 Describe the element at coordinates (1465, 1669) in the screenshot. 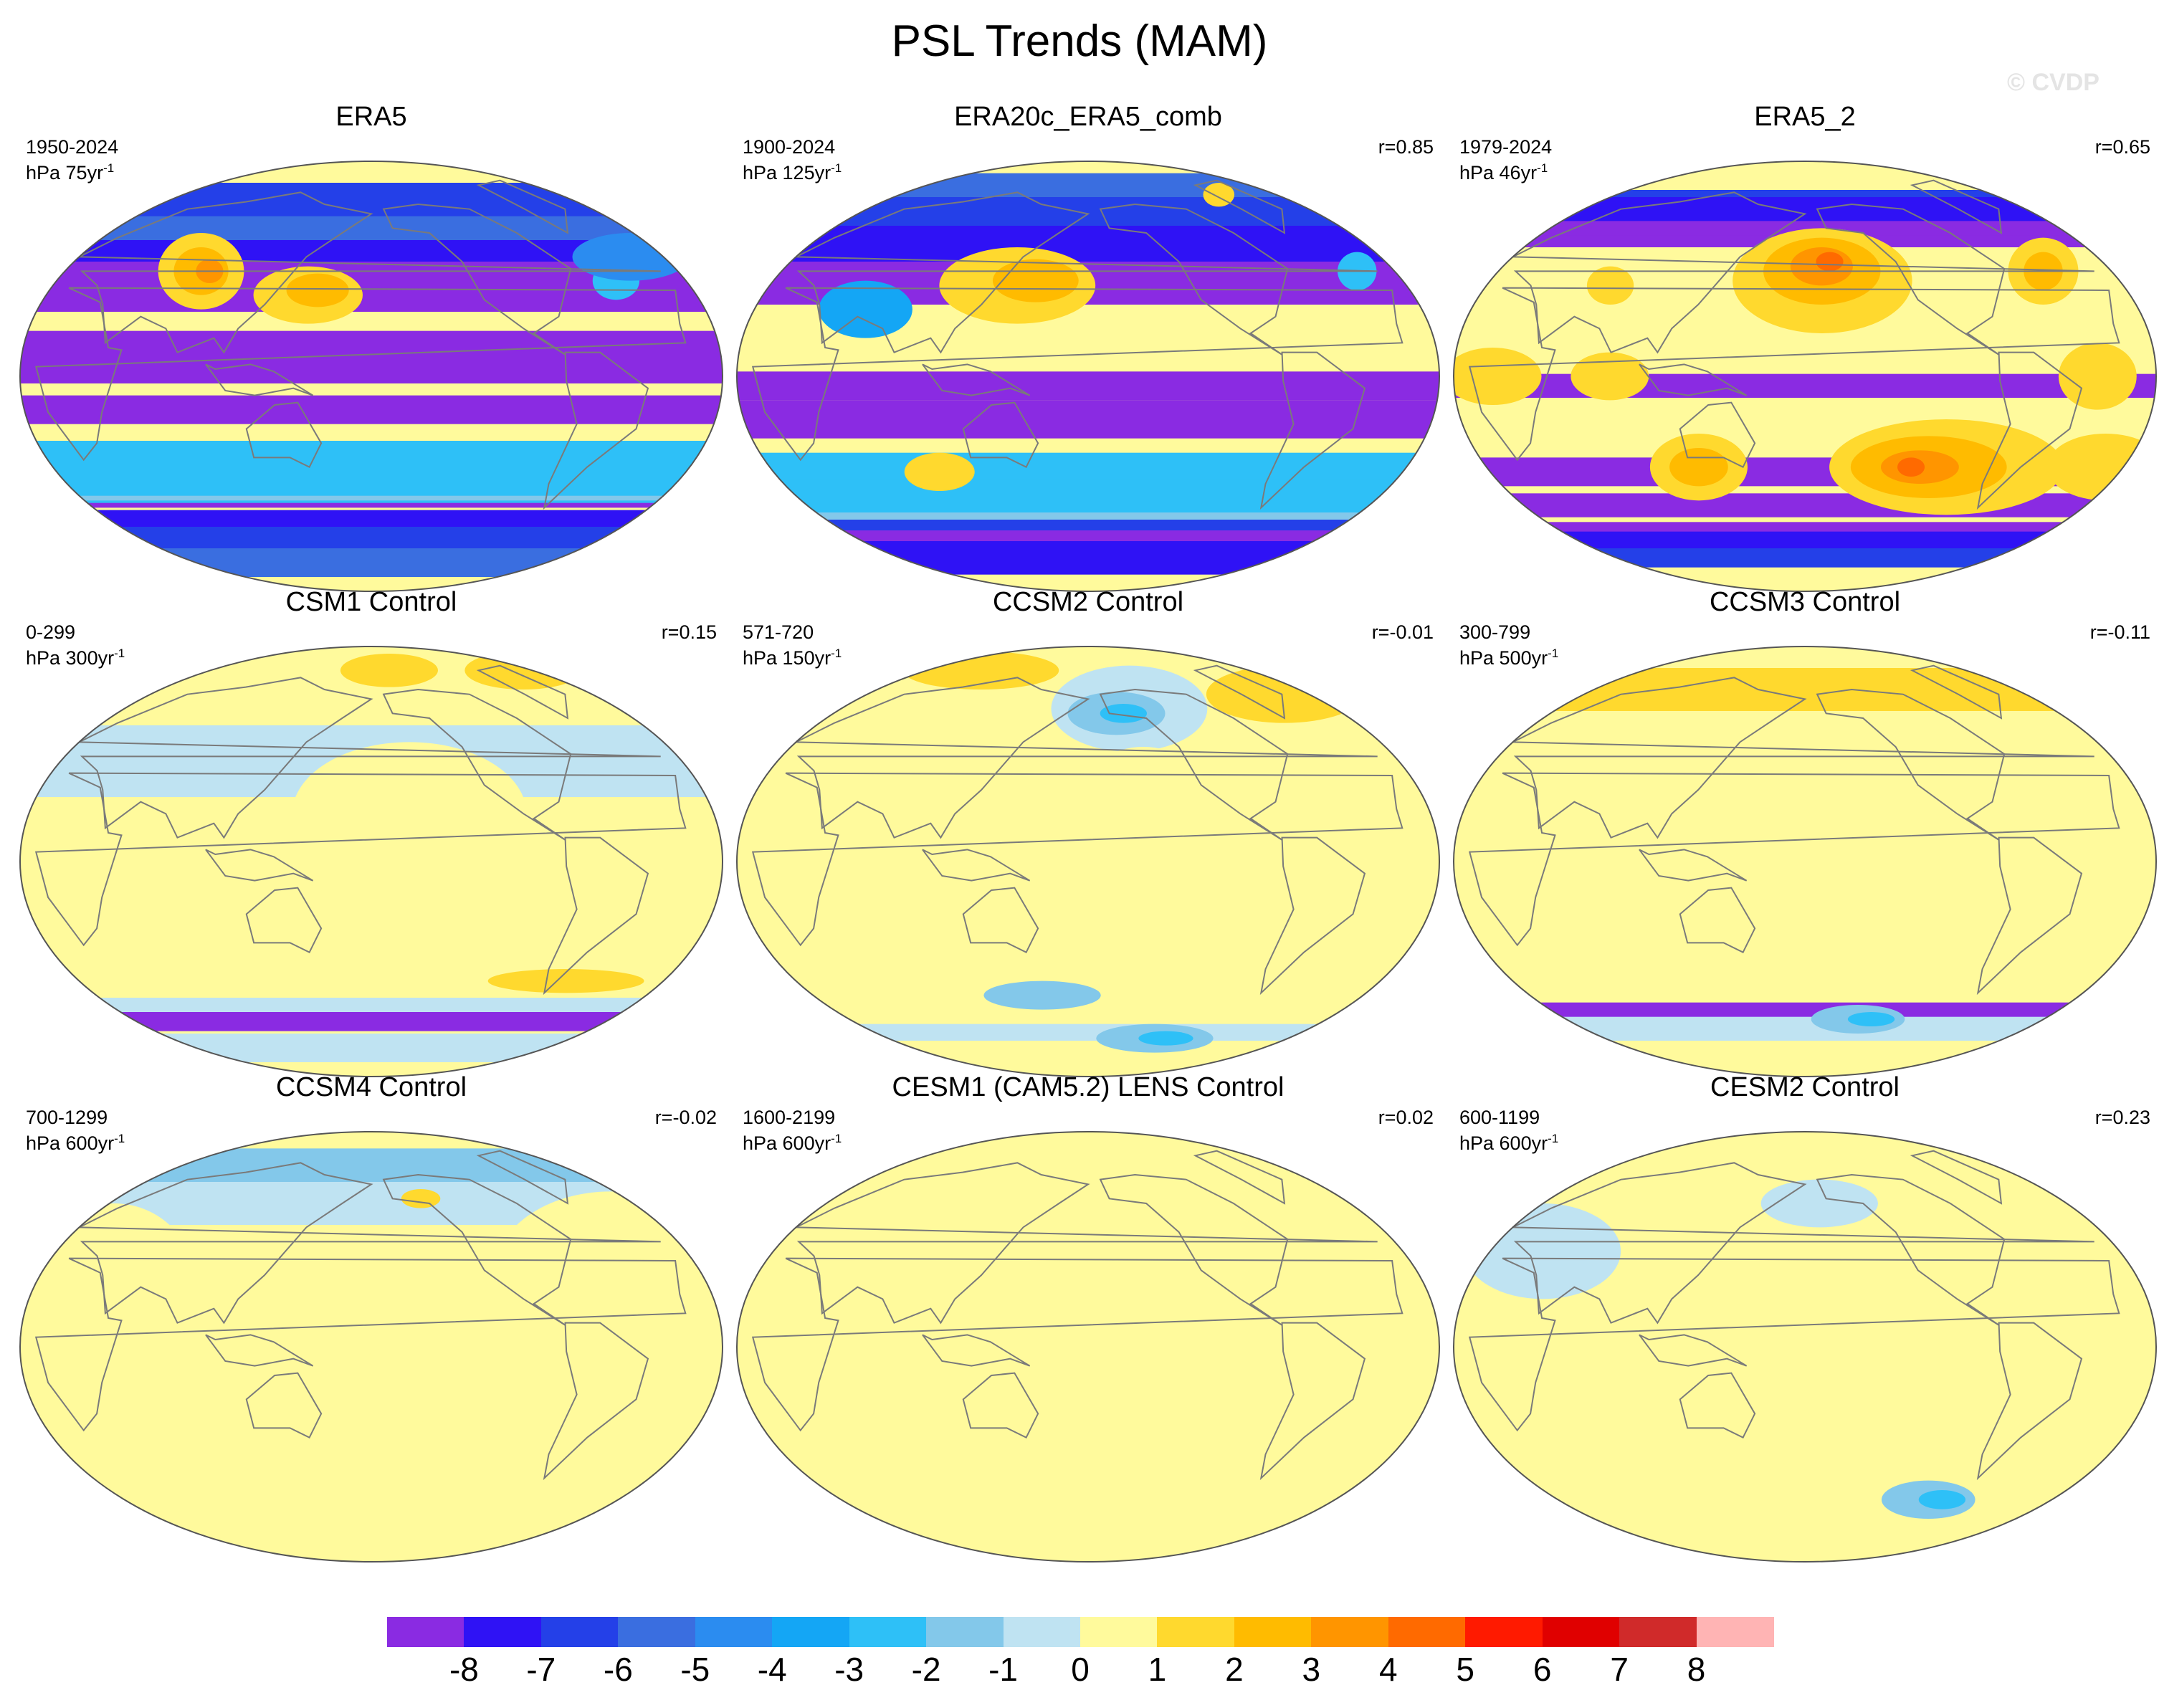

I see `colorbar-tick-label: 5` at that location.